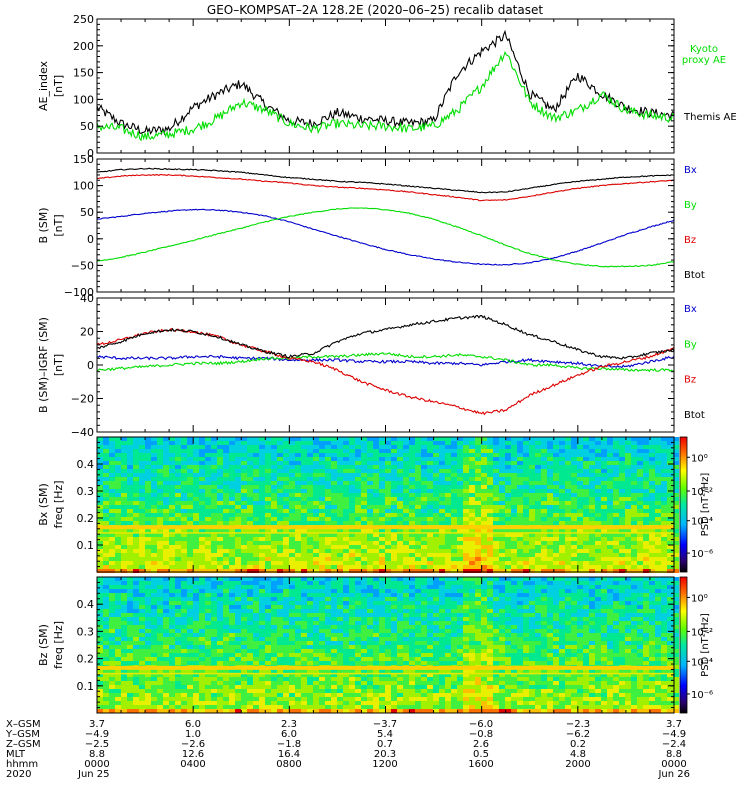  I want to click on y-tick-label: 20, so click(87, 332).